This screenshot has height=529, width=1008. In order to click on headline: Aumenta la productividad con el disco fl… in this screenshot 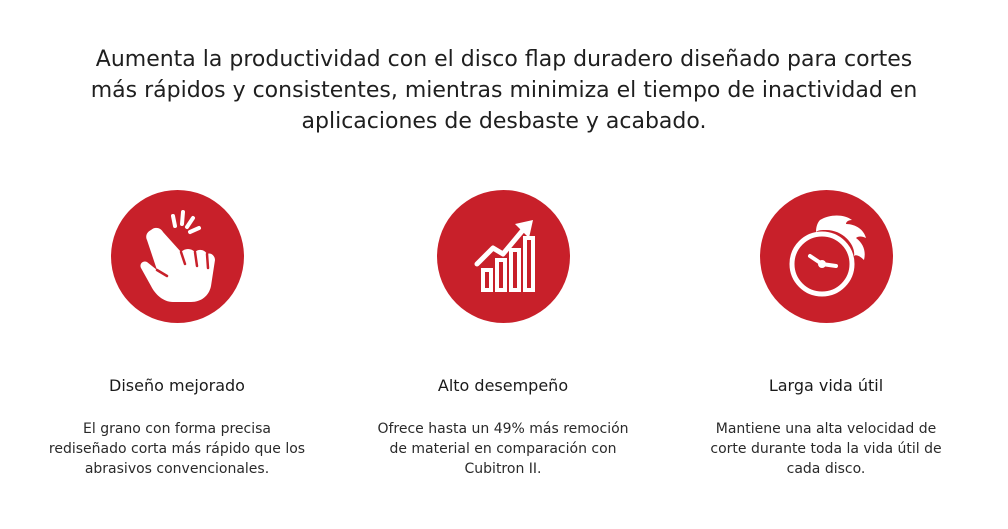, I will do `click(504, 90)`.